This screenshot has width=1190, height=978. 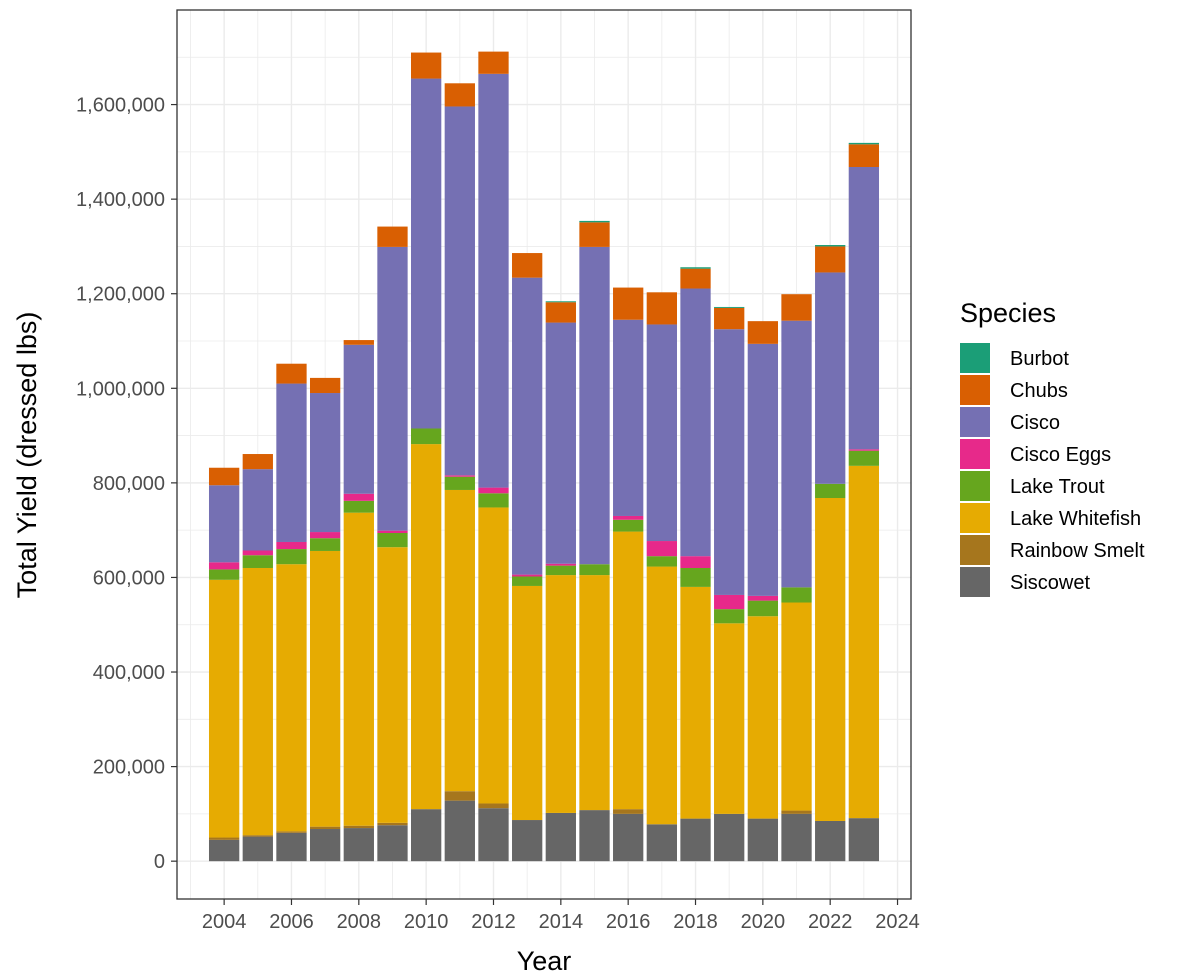 I want to click on bar-lake-whitefish-2005, so click(x=257, y=701).